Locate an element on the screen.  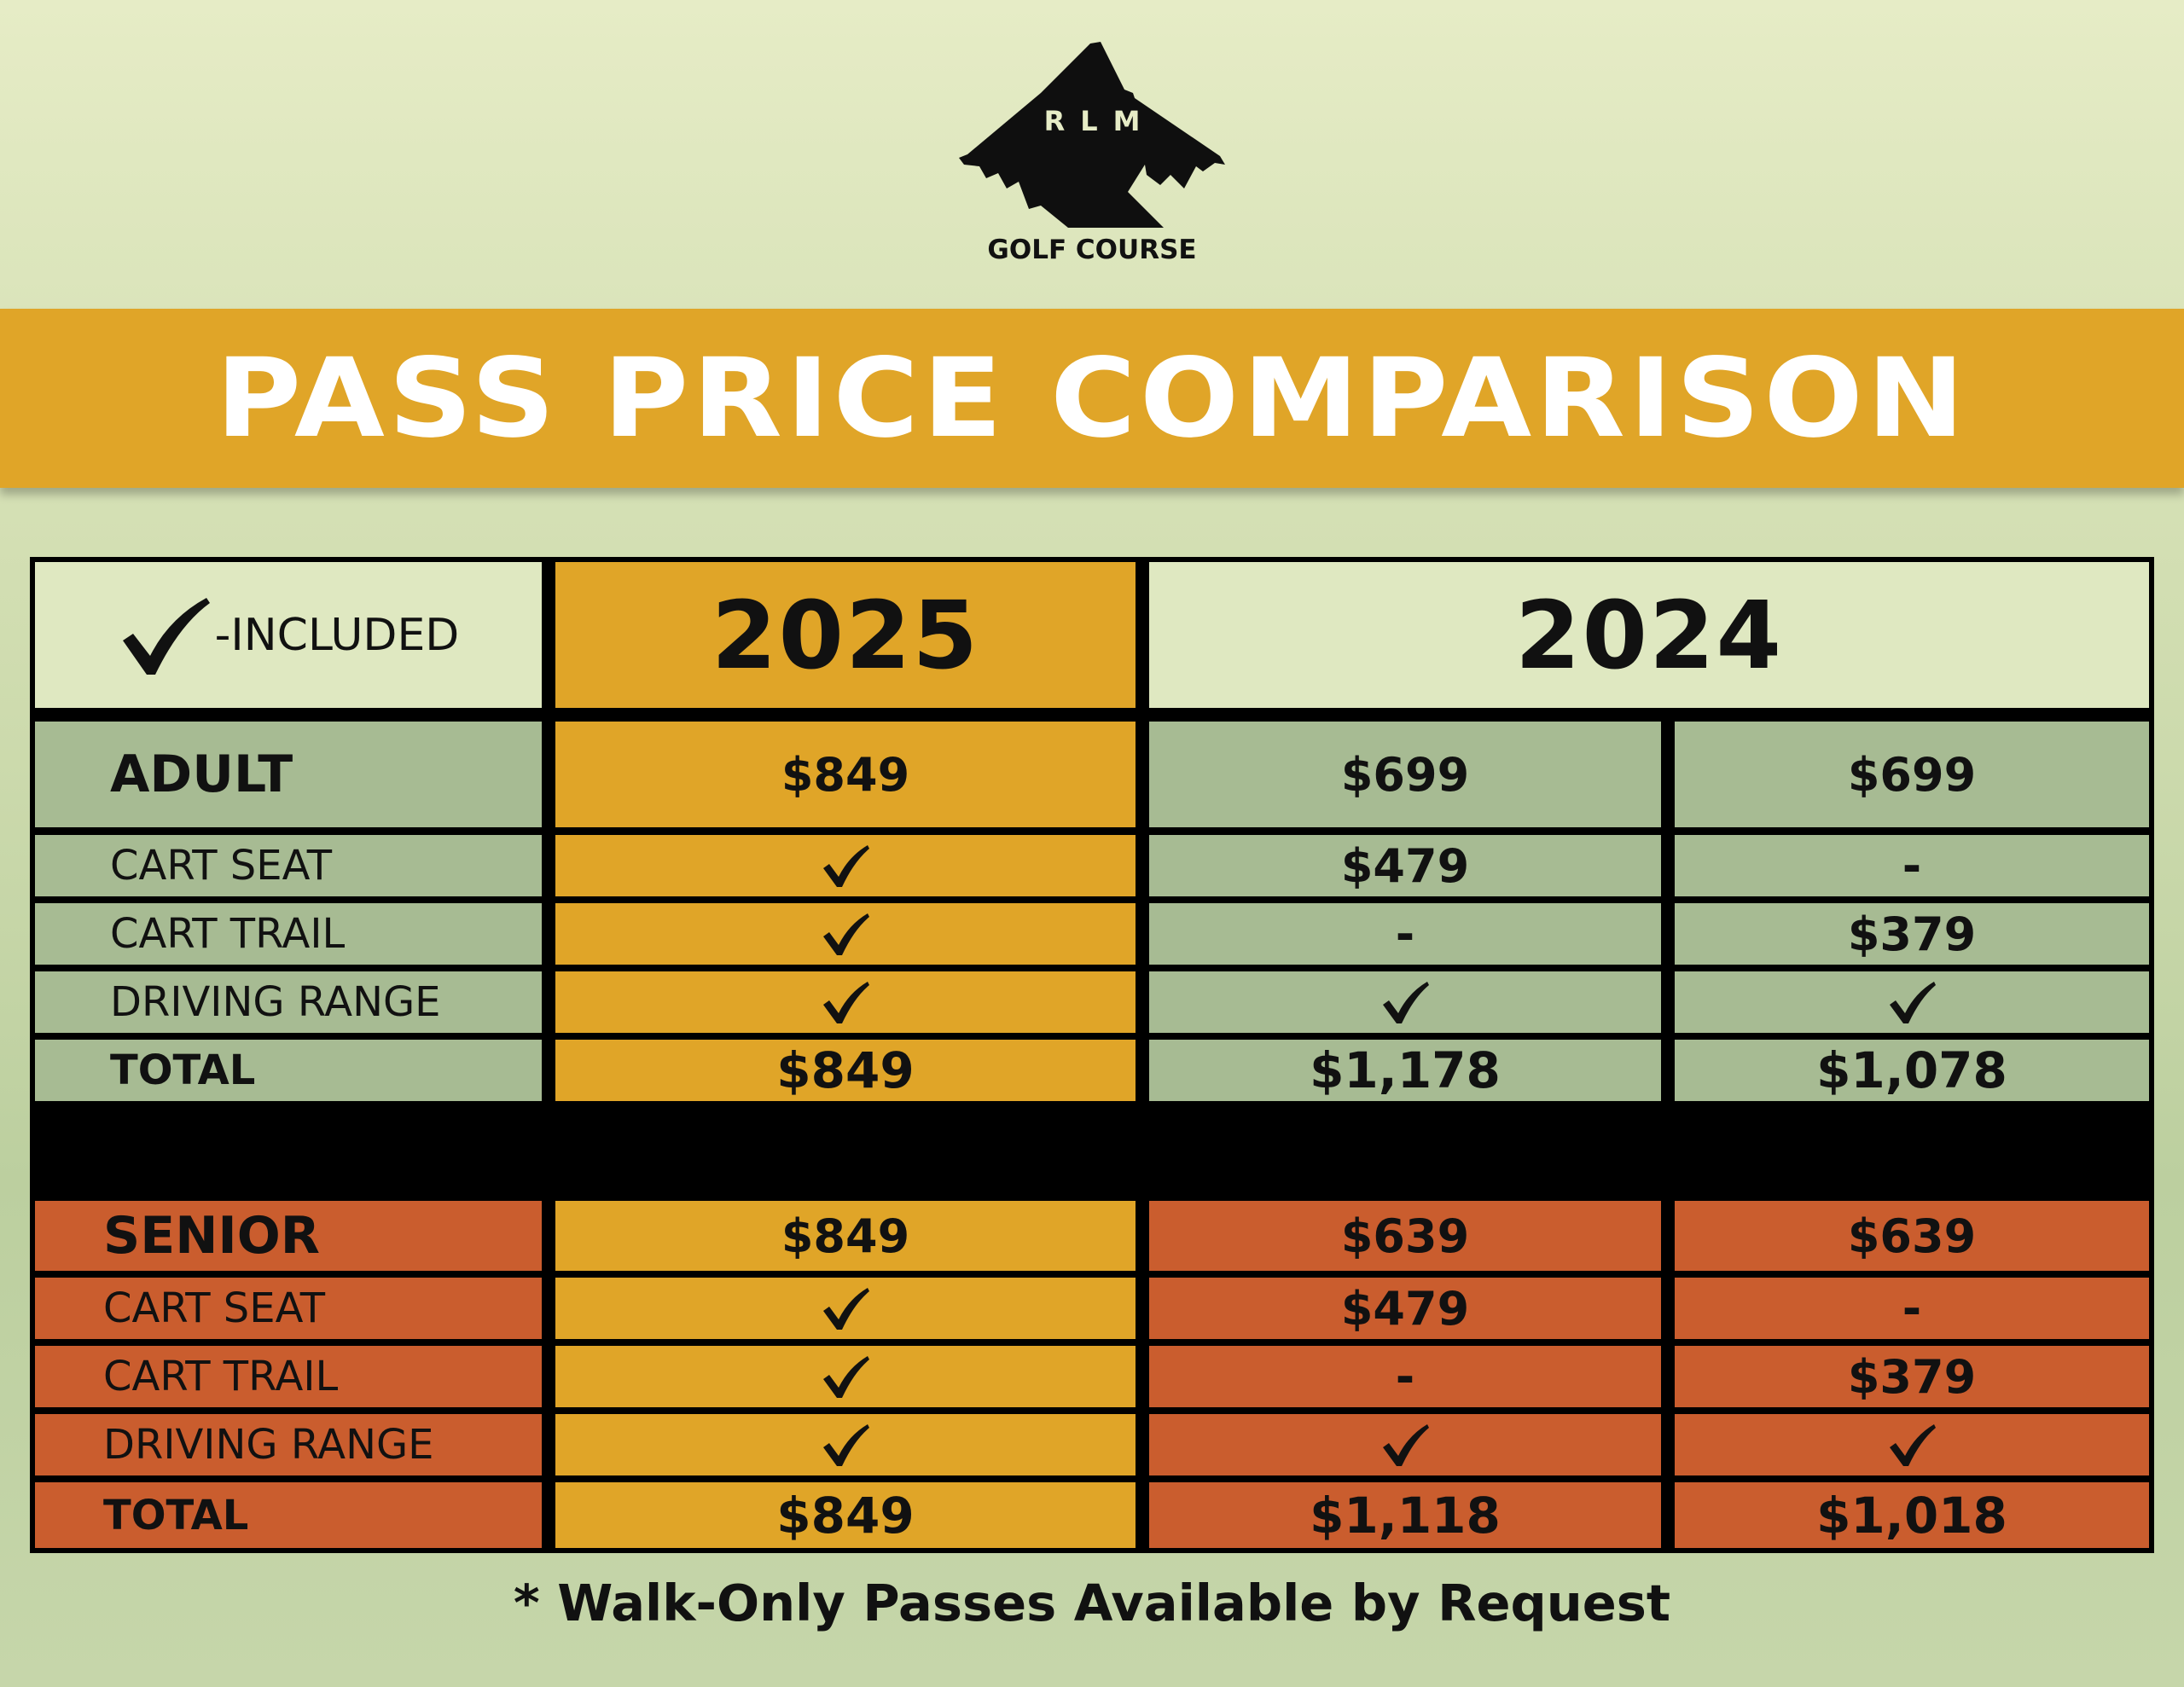
senior-row-label: CART TRAIL is located at coordinates (288, 1377).